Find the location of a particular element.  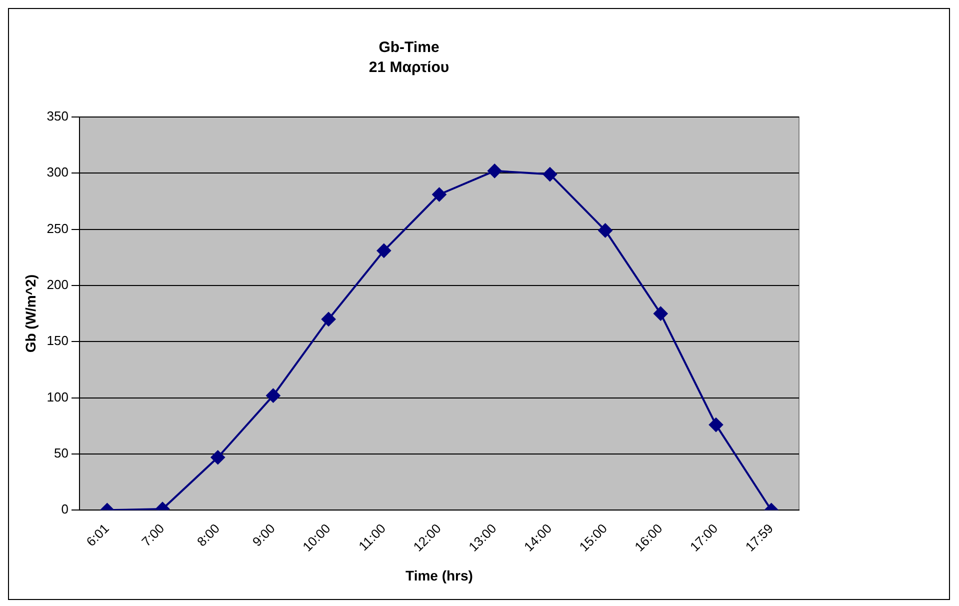

y-axis-title: Gb (W/m^2) is located at coordinates (30, 313).